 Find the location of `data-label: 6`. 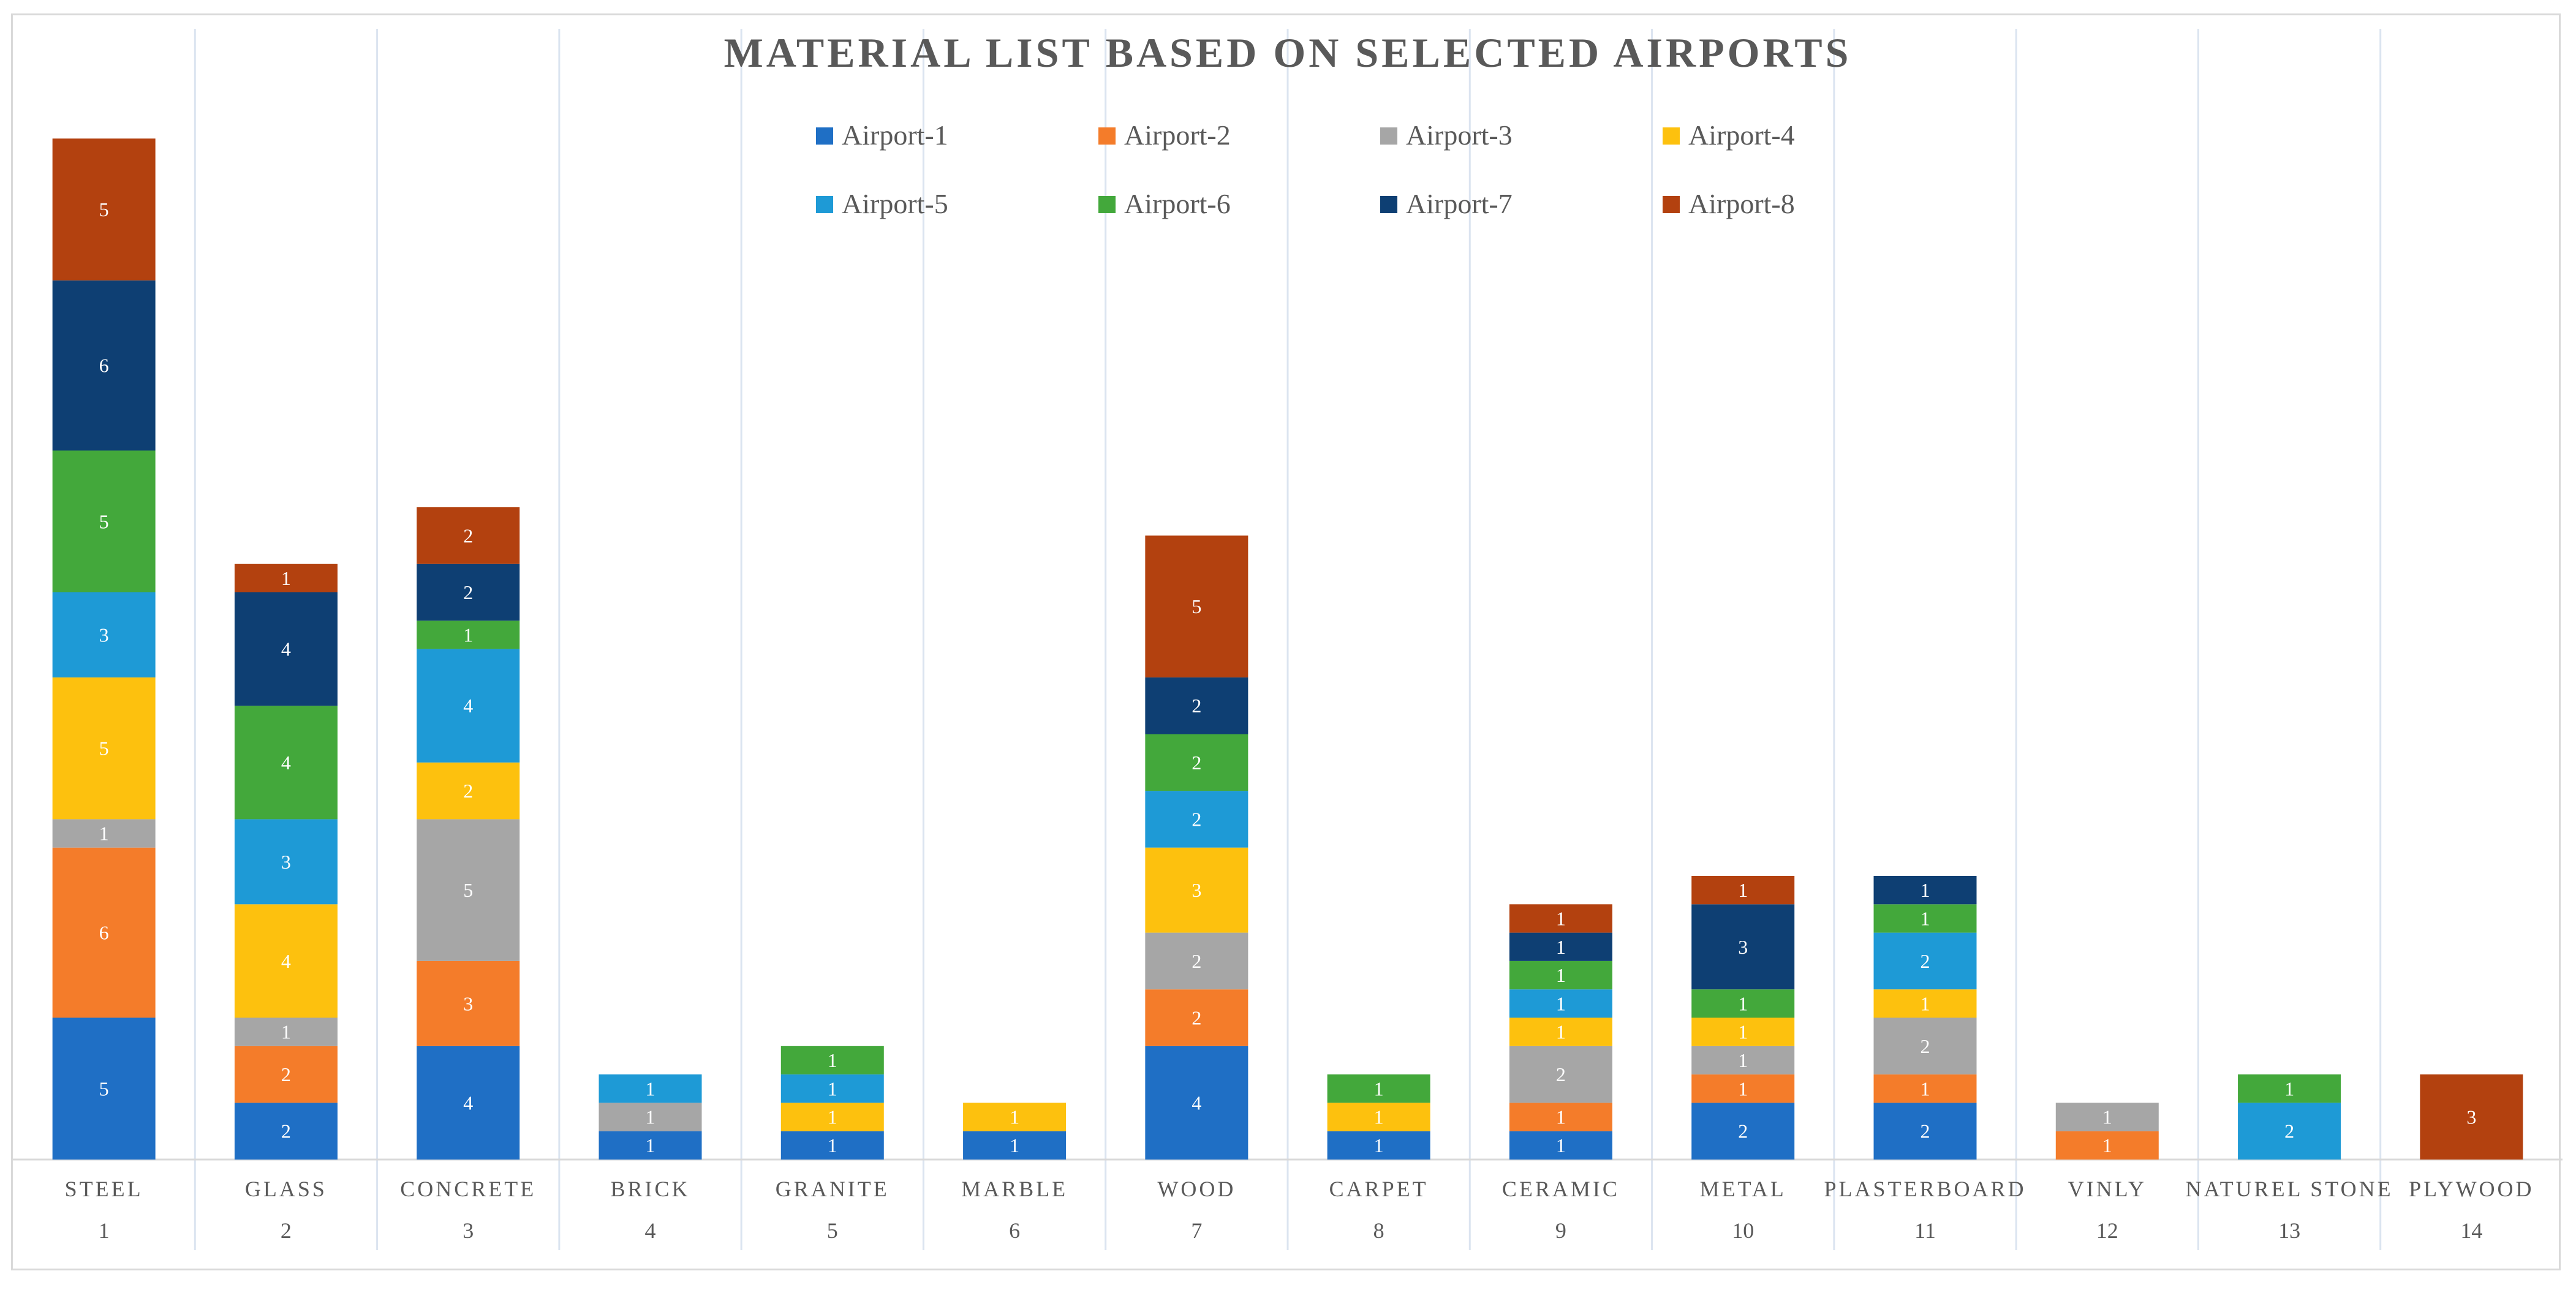

data-label: 6 is located at coordinates (104, 933).